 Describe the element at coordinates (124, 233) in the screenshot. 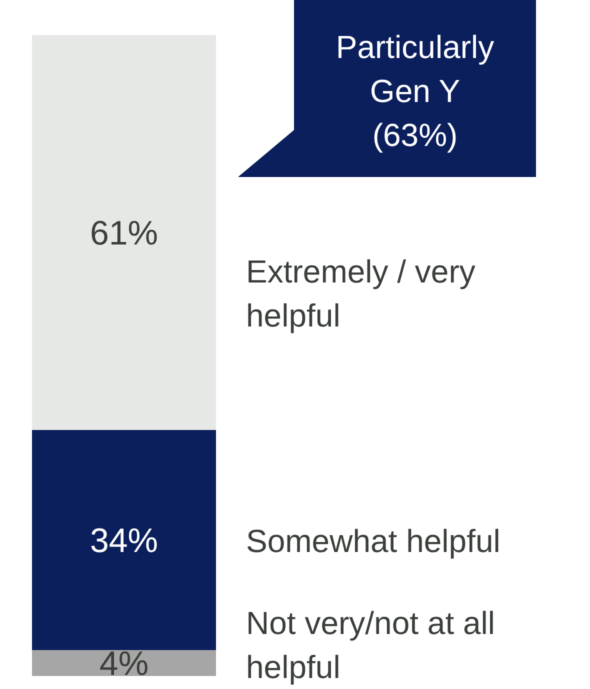

I see `data-label: 61%` at that location.